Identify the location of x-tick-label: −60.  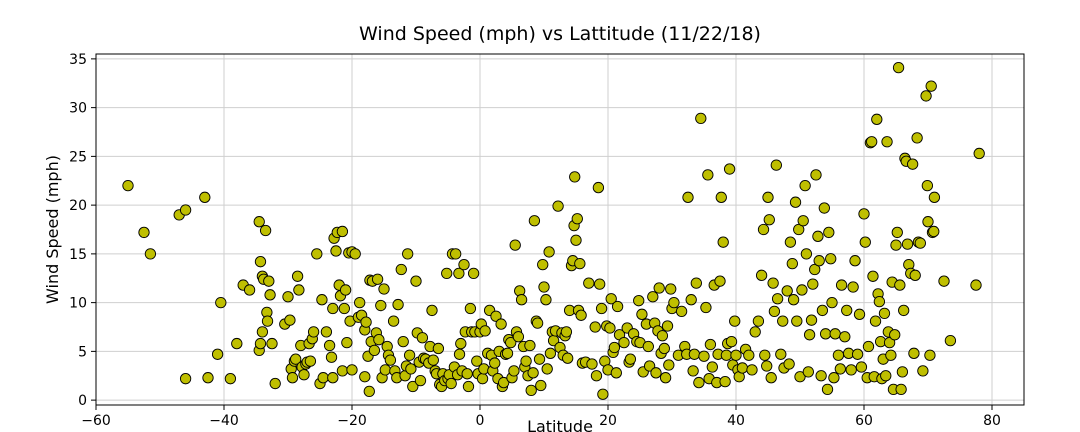
(96, 421).